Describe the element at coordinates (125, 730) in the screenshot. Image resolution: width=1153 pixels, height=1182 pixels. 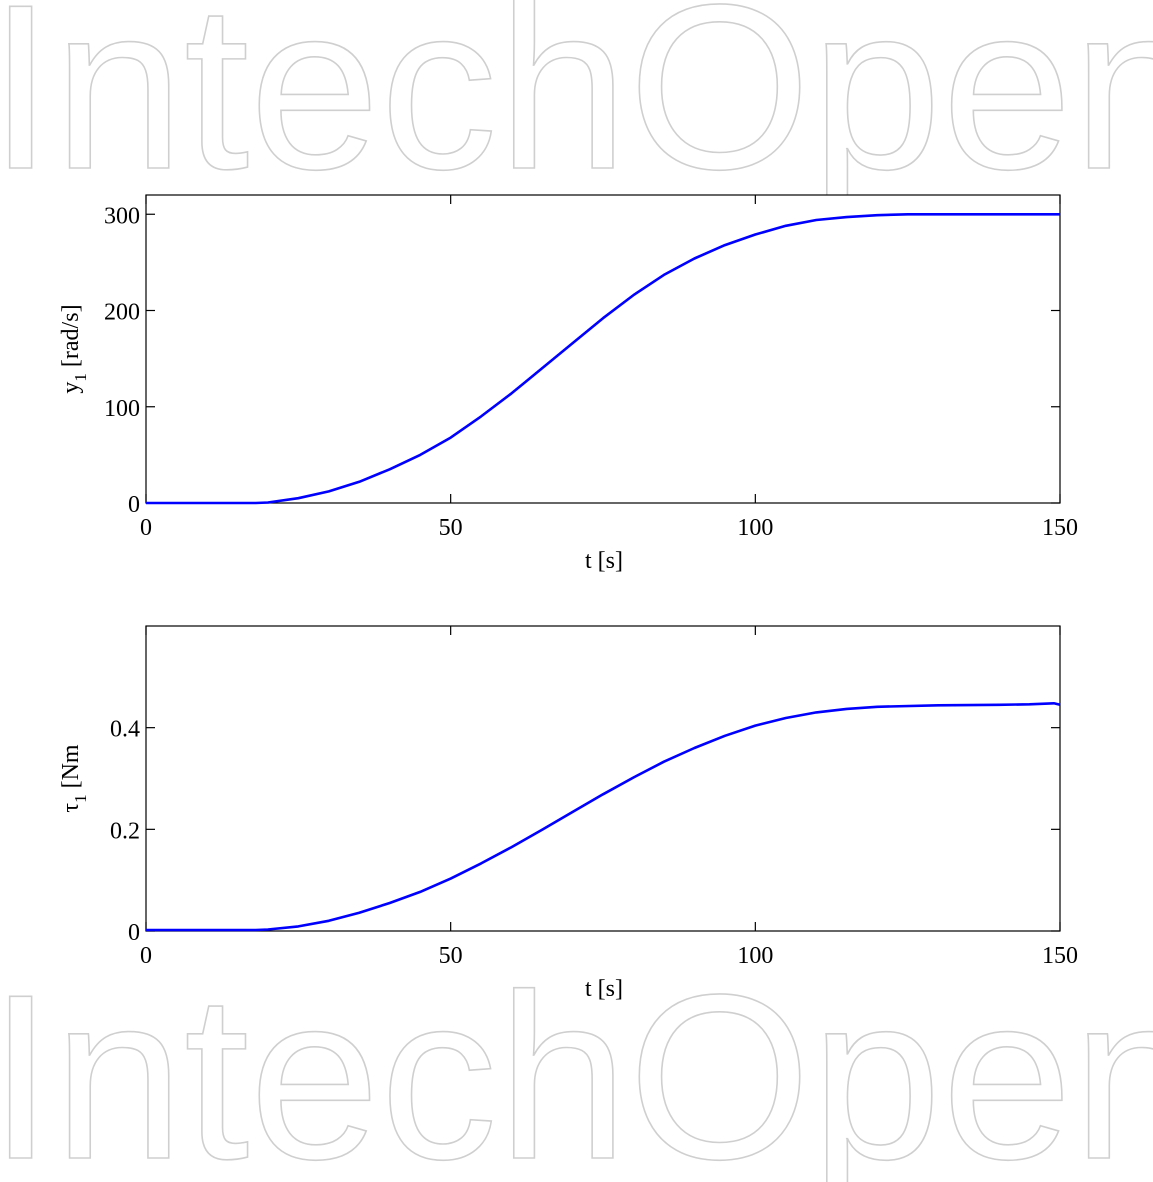
I see `y-tick-label: 0.4` at that location.